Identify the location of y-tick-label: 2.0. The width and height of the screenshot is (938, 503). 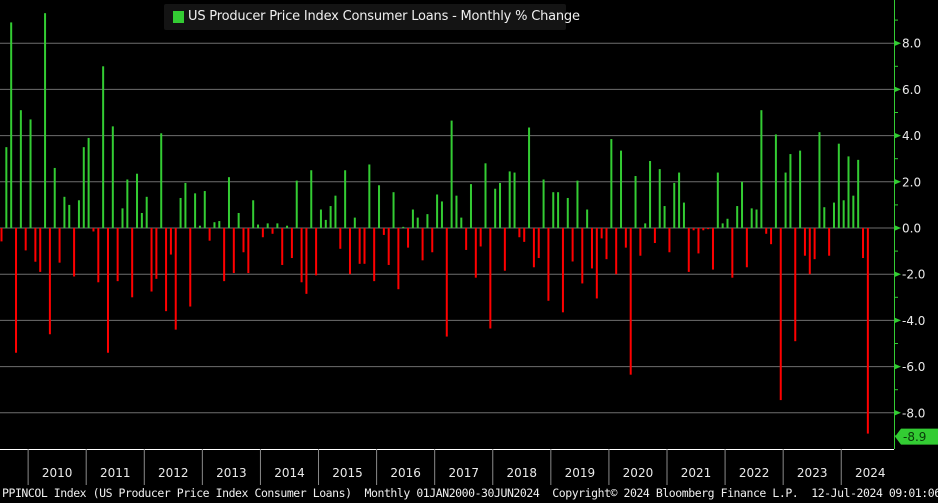
(911, 182).